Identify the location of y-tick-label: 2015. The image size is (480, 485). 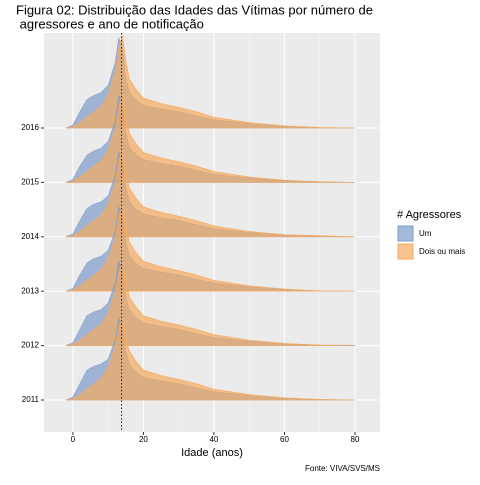
(30, 182).